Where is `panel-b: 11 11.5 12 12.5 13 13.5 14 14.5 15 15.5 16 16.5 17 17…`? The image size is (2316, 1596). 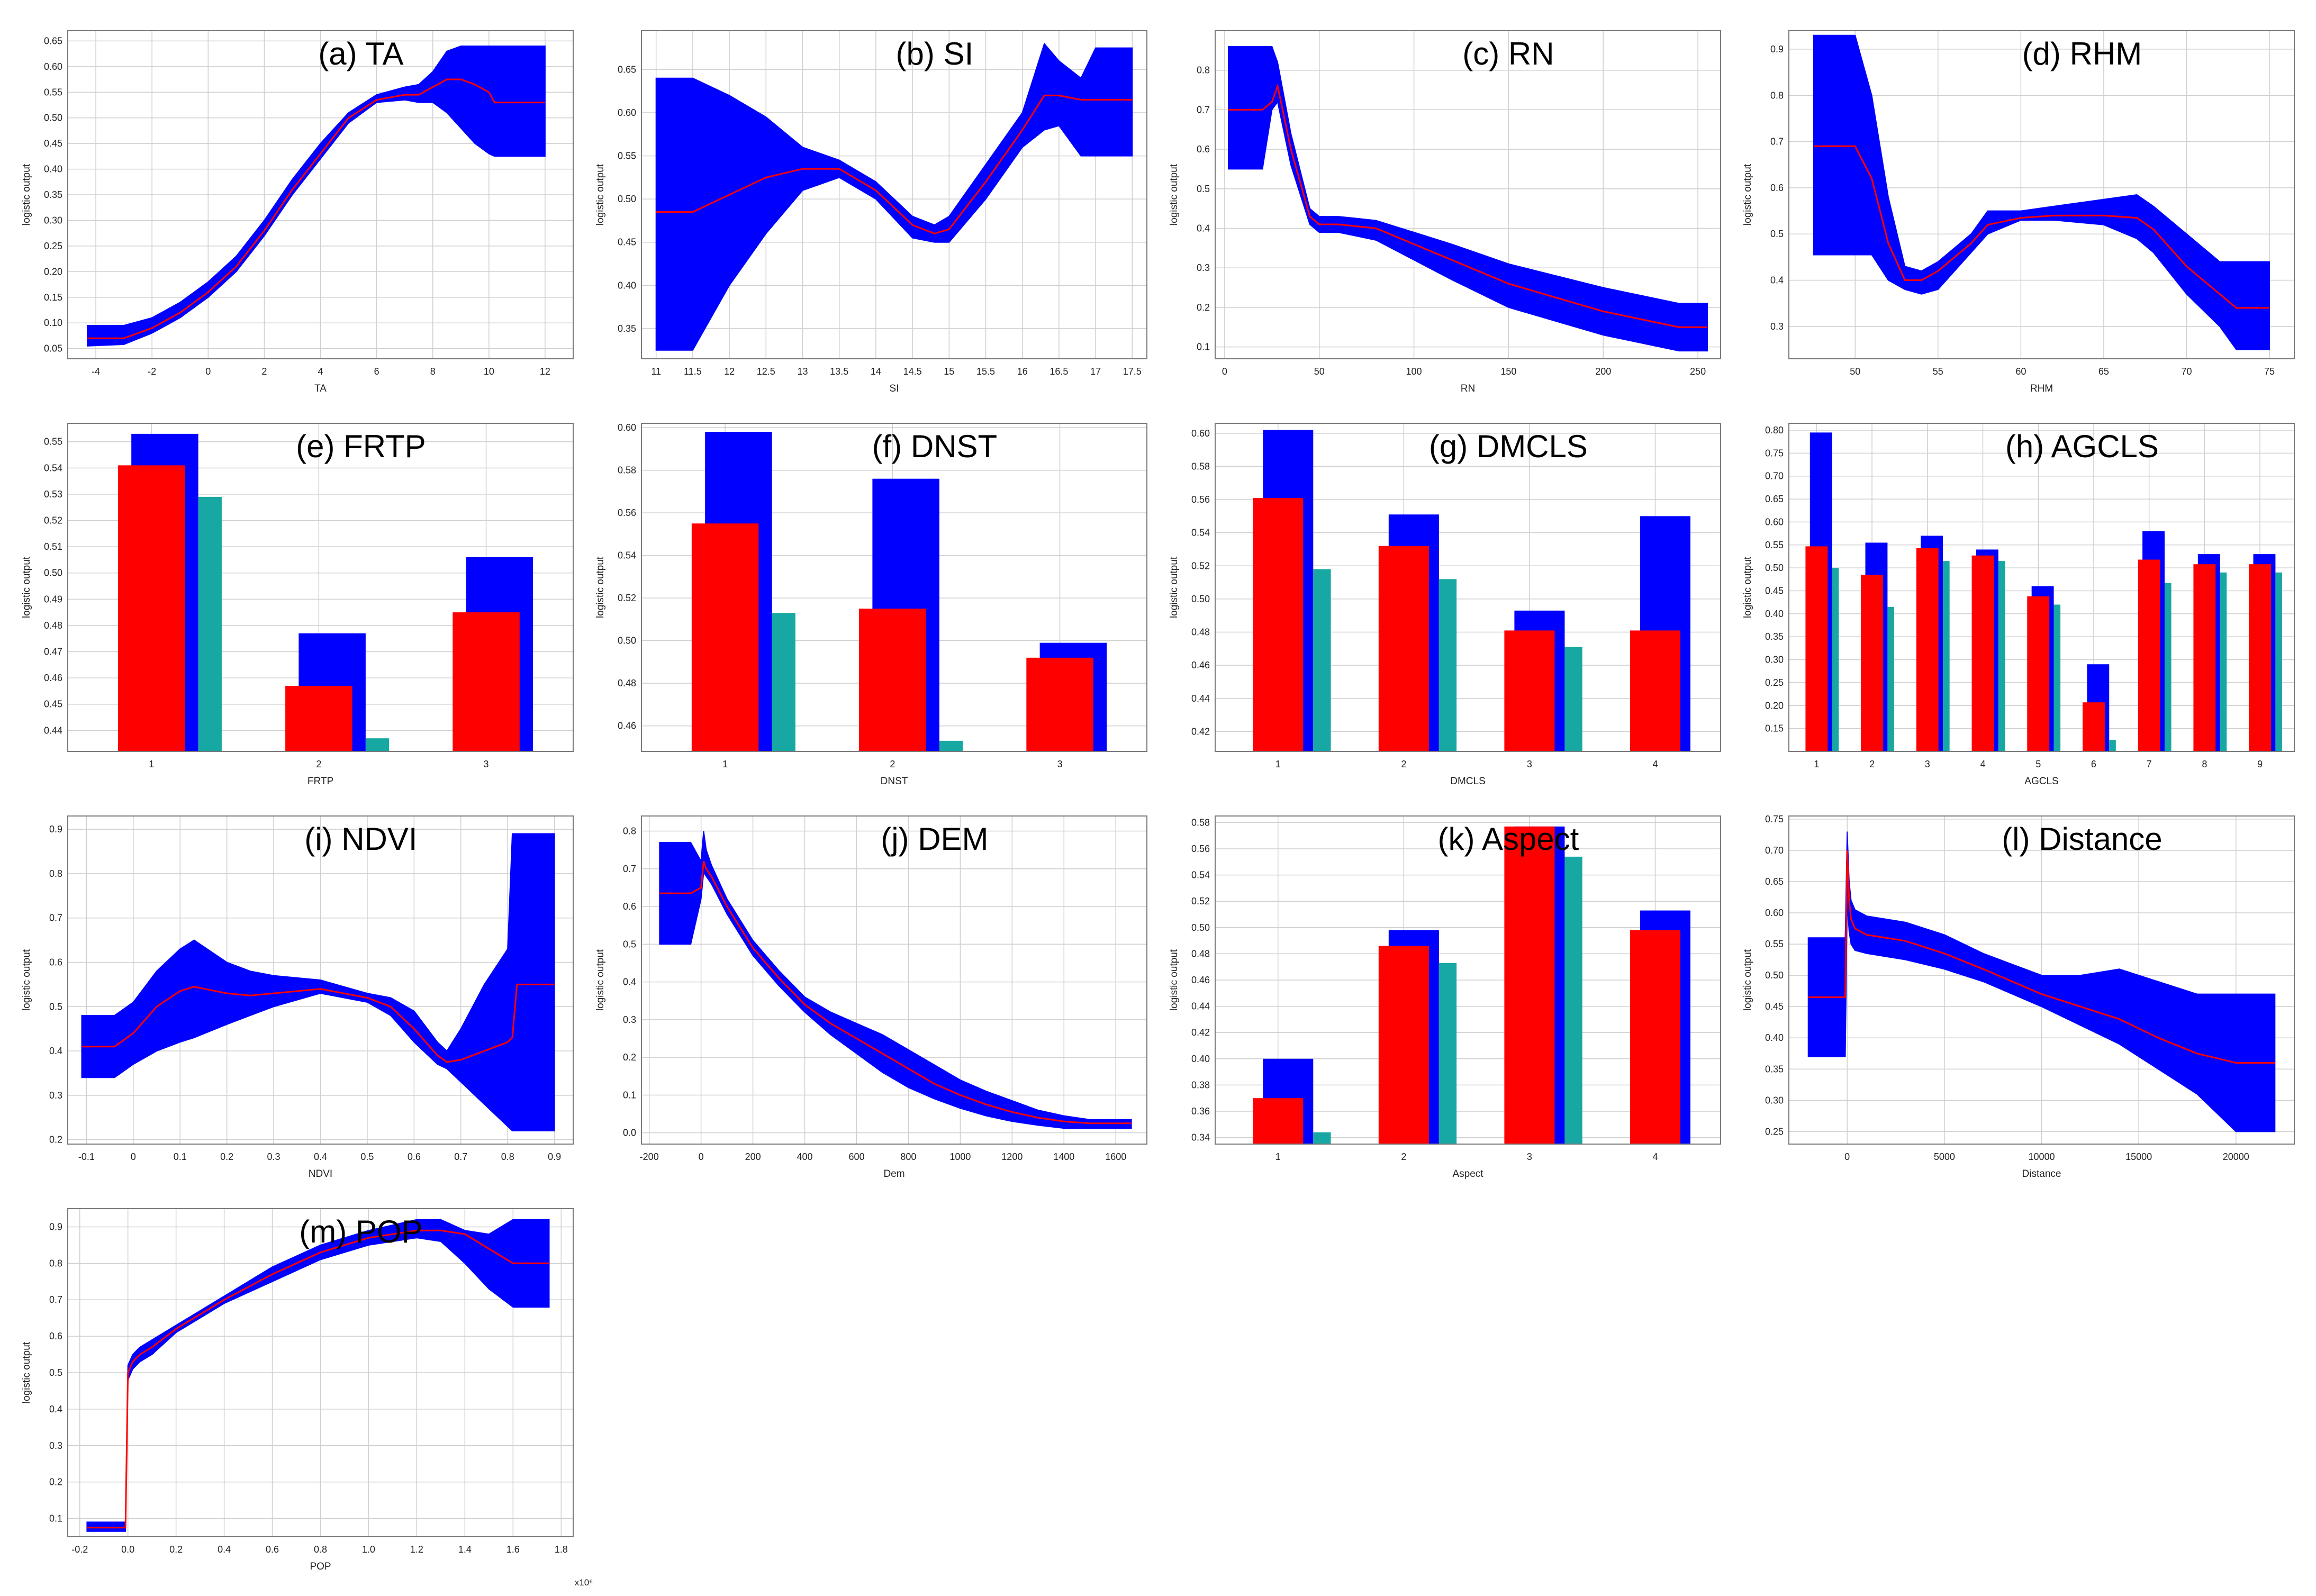
panel-b: 11 11.5 12 12.5 13 13.5 14 14.5 15 15.5 16 16.5 17 17… is located at coordinates (871, 212).